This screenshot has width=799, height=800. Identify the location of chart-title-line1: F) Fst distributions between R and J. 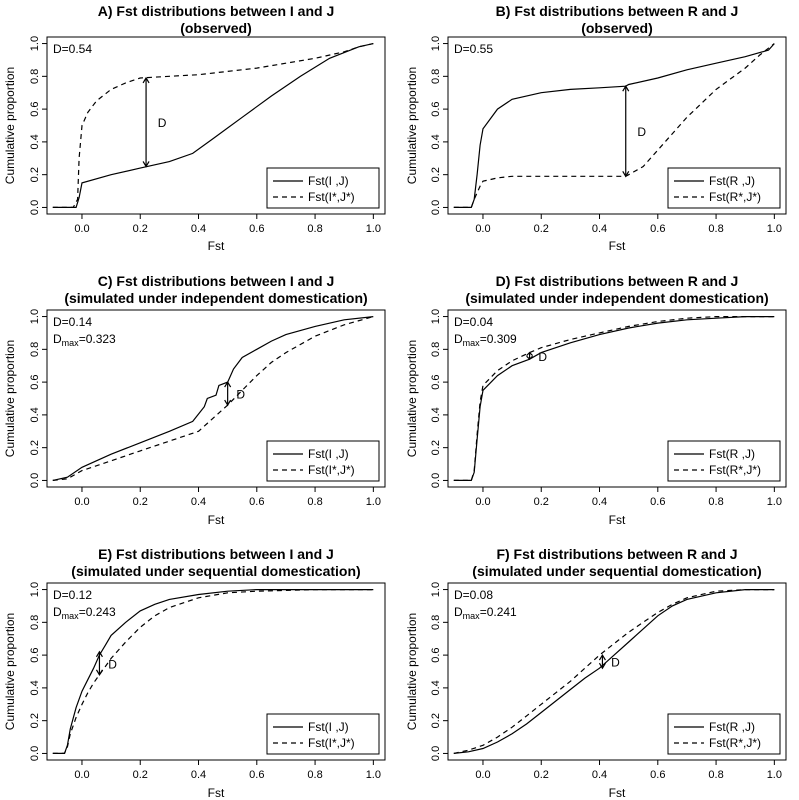
(616, 554).